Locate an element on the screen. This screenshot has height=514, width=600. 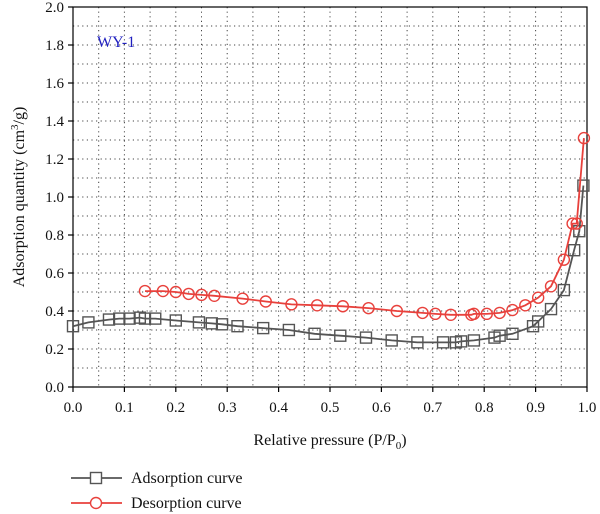
legend: Adsorption curve Desorption curve is located at coordinates (157, 491).